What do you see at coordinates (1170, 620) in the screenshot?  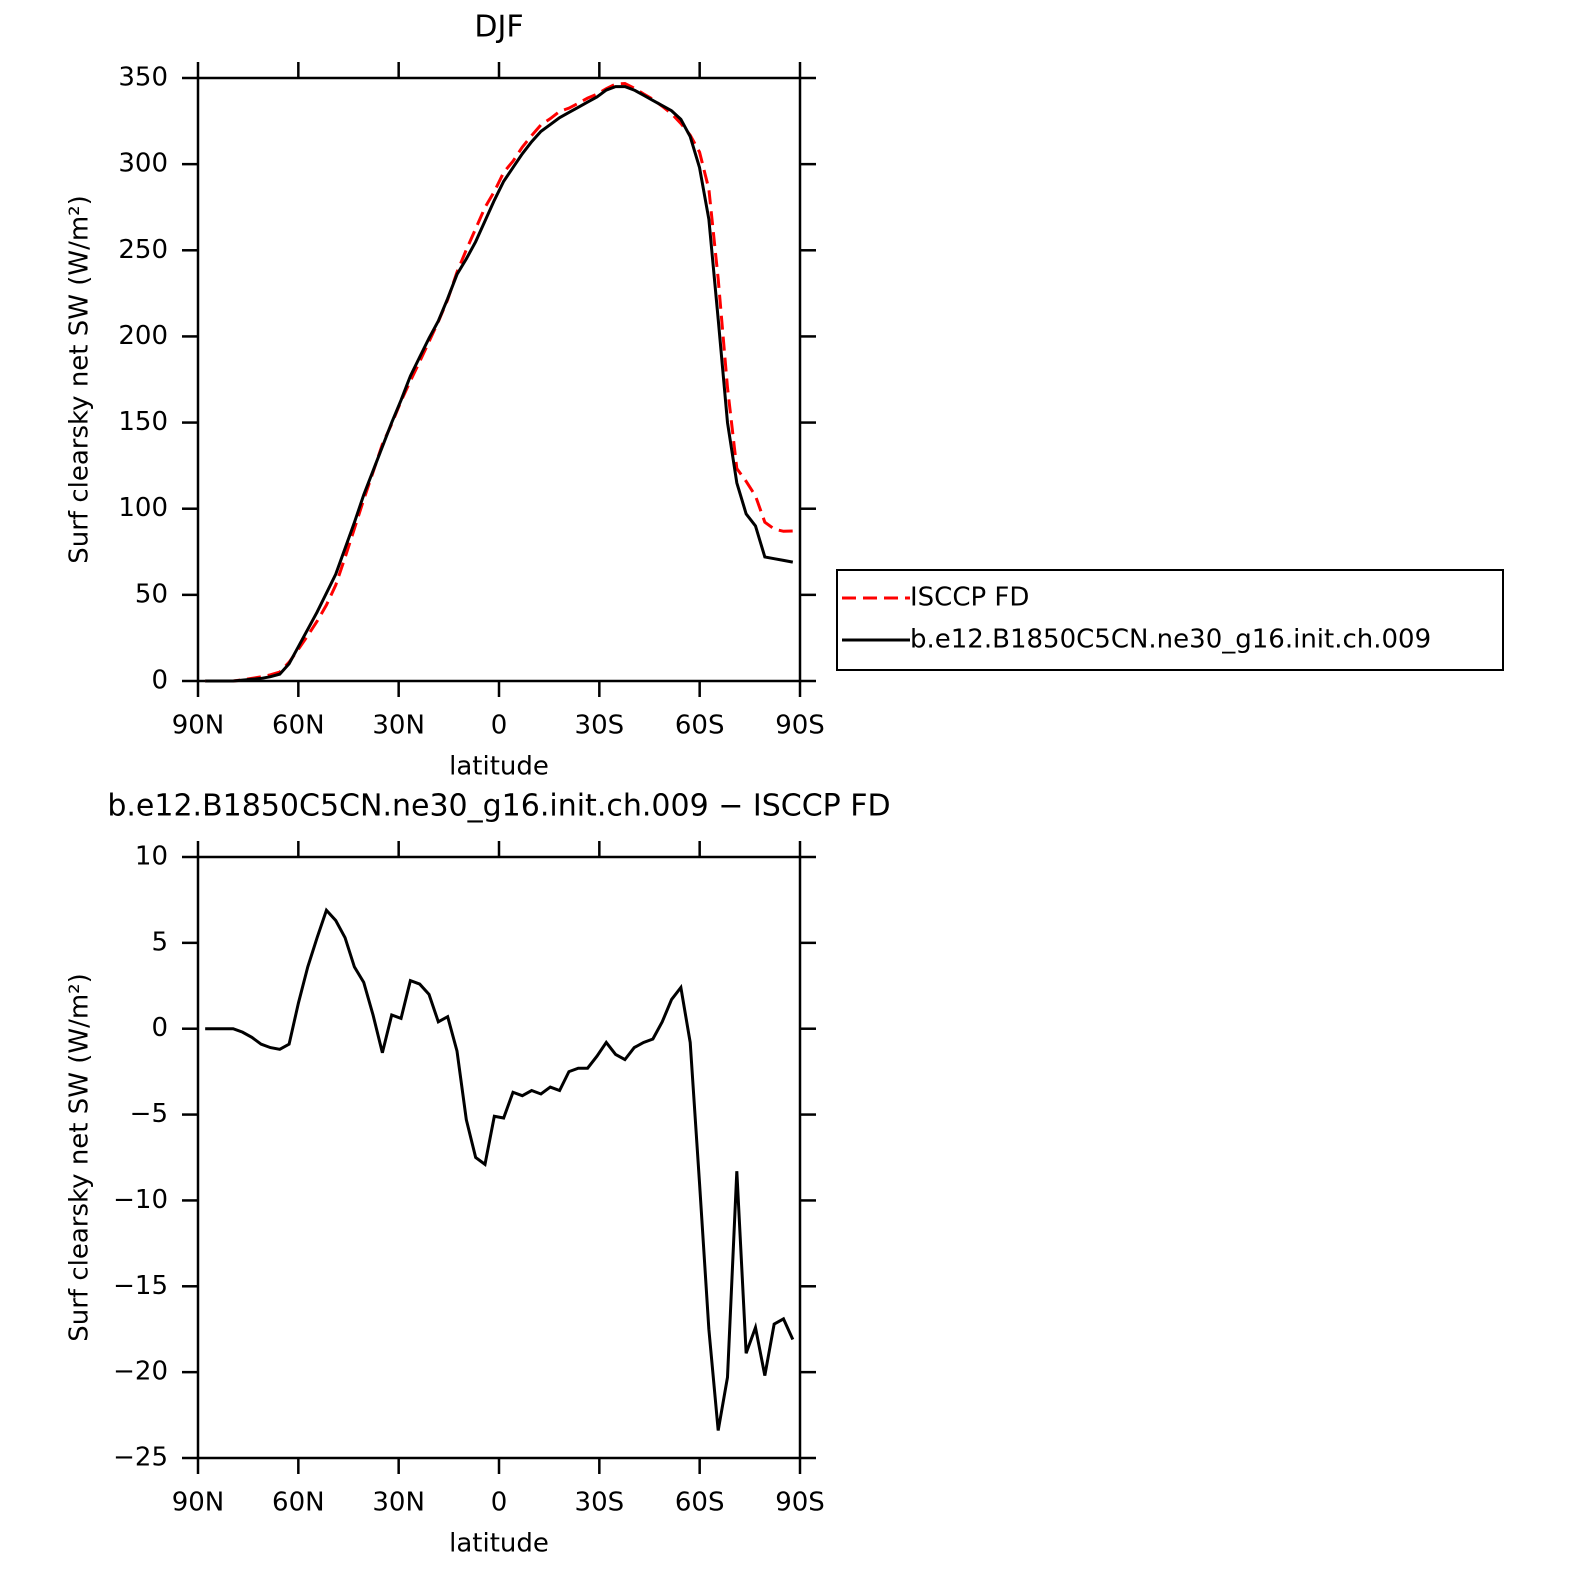 I see `legend-box` at bounding box center [1170, 620].